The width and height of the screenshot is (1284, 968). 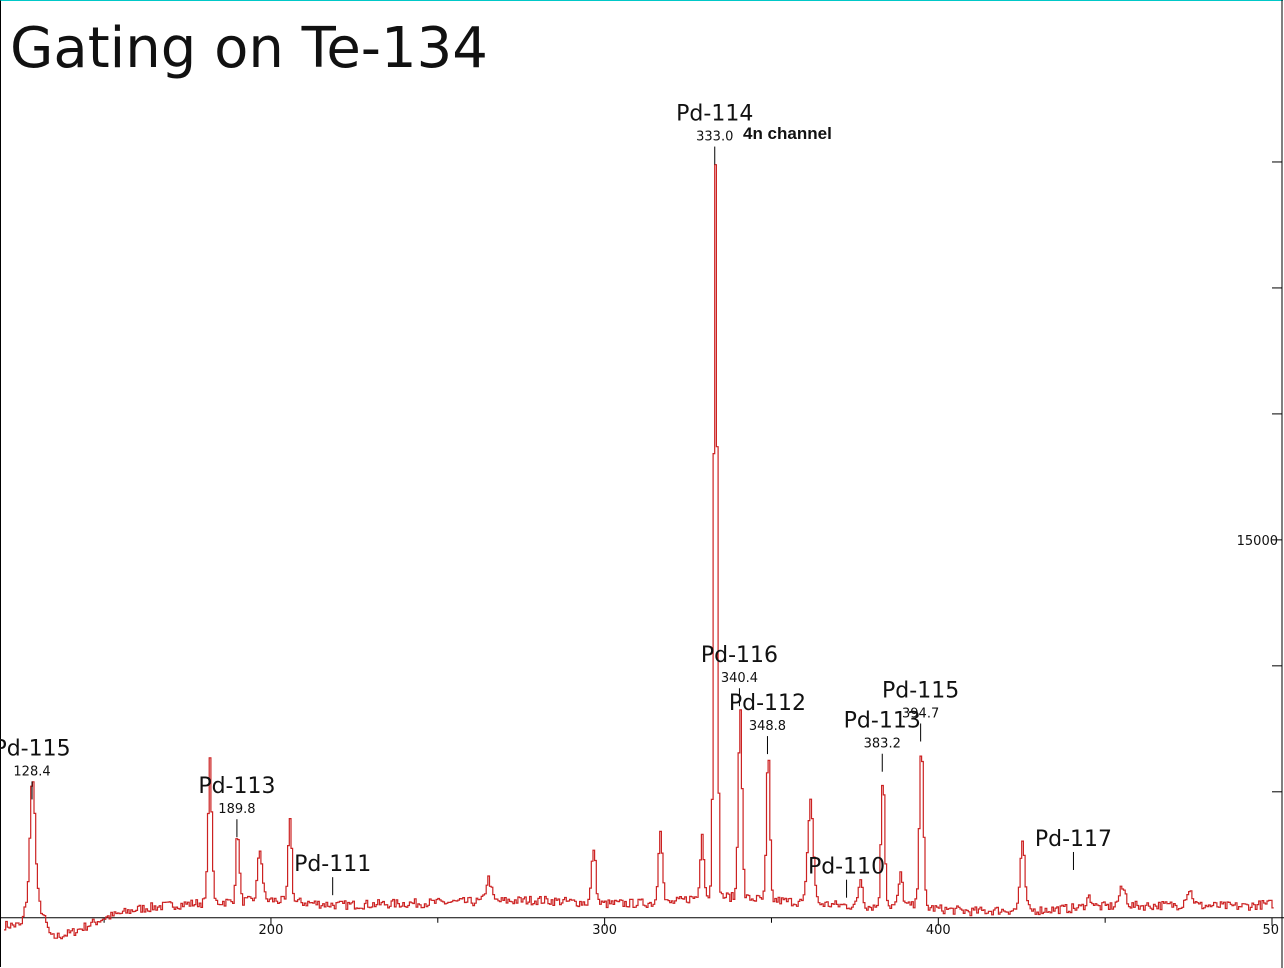 I want to click on x-tick-label: 200, so click(x=271, y=930).